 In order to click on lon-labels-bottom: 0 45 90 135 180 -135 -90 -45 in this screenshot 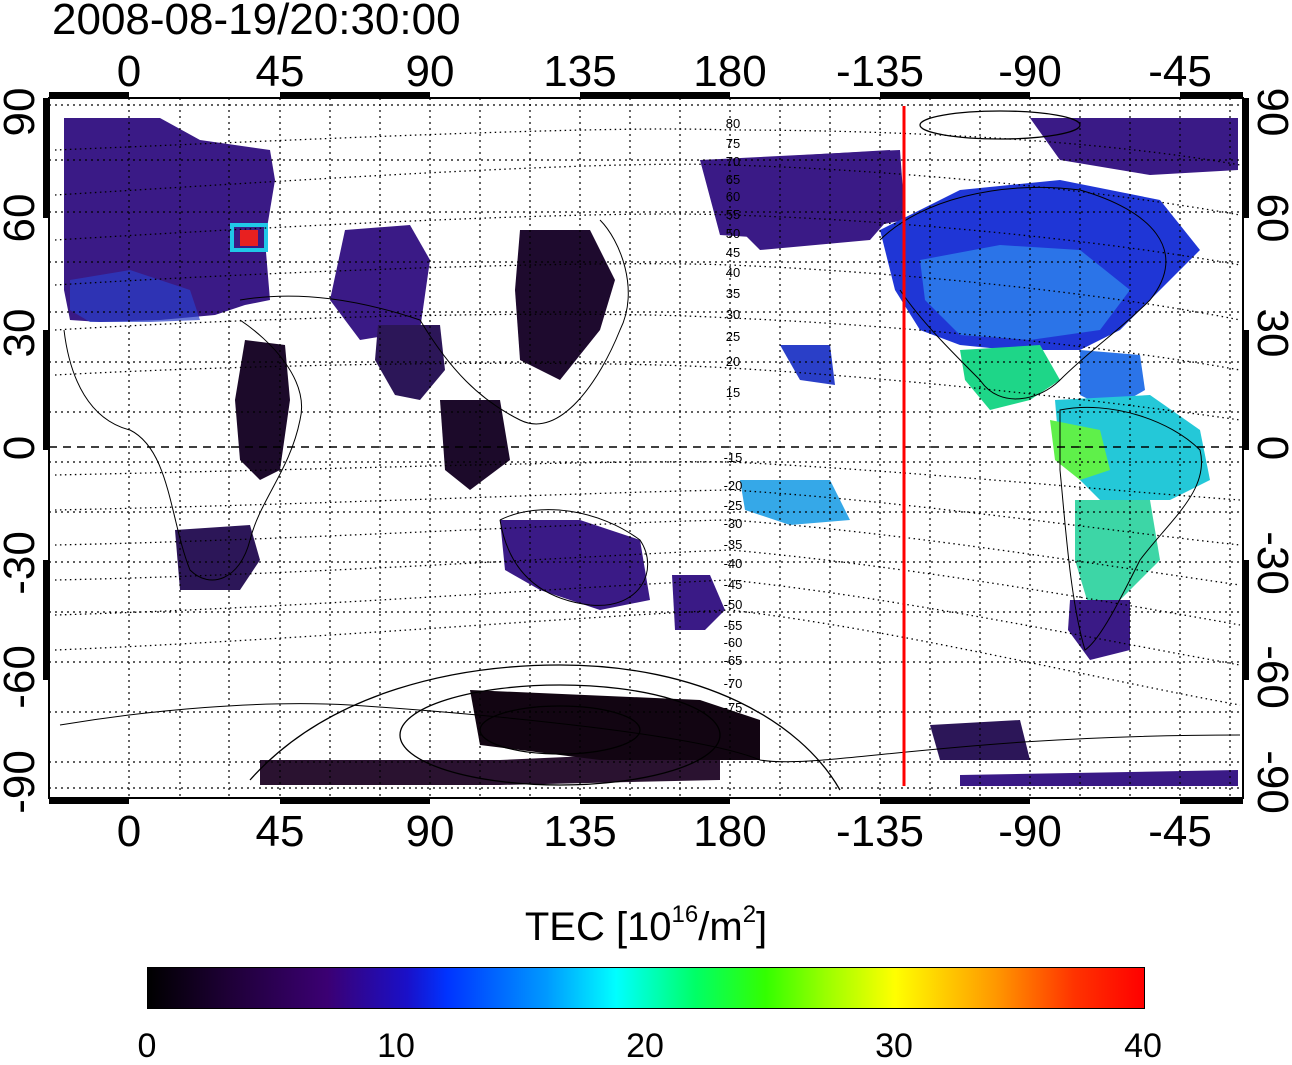, I will do `click(664, 831)`.